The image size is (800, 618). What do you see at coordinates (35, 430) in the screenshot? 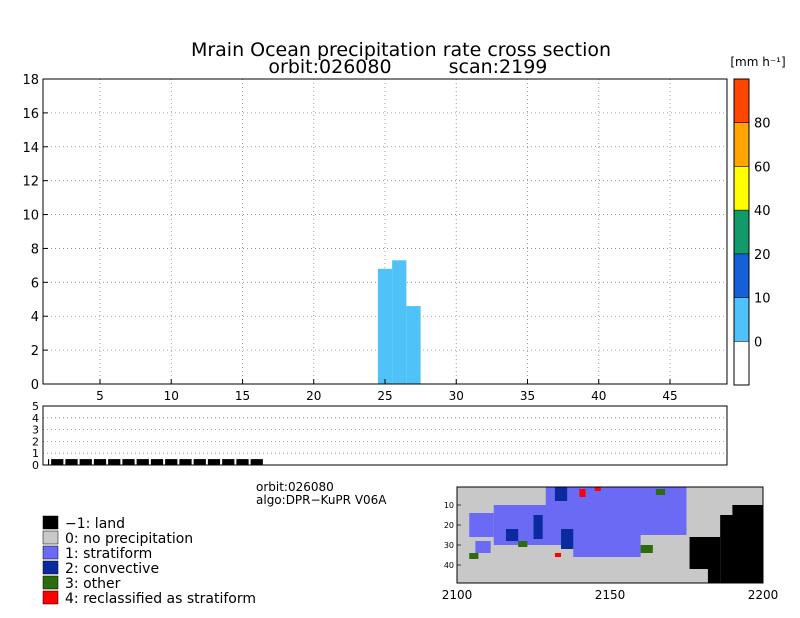
I see `strip-ytick-label: 3` at bounding box center [35, 430].